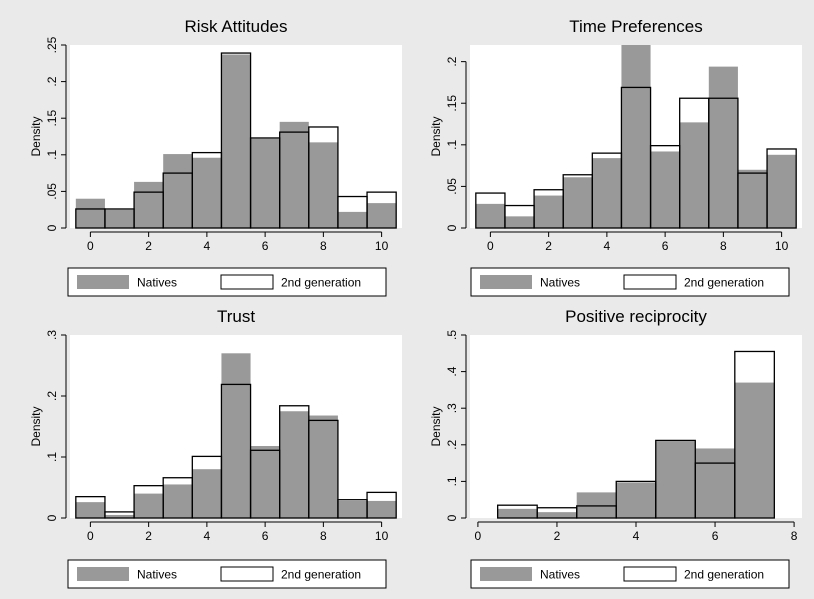 The image size is (814, 599). I want to click on y-tick-label: .05, so click(452, 186).